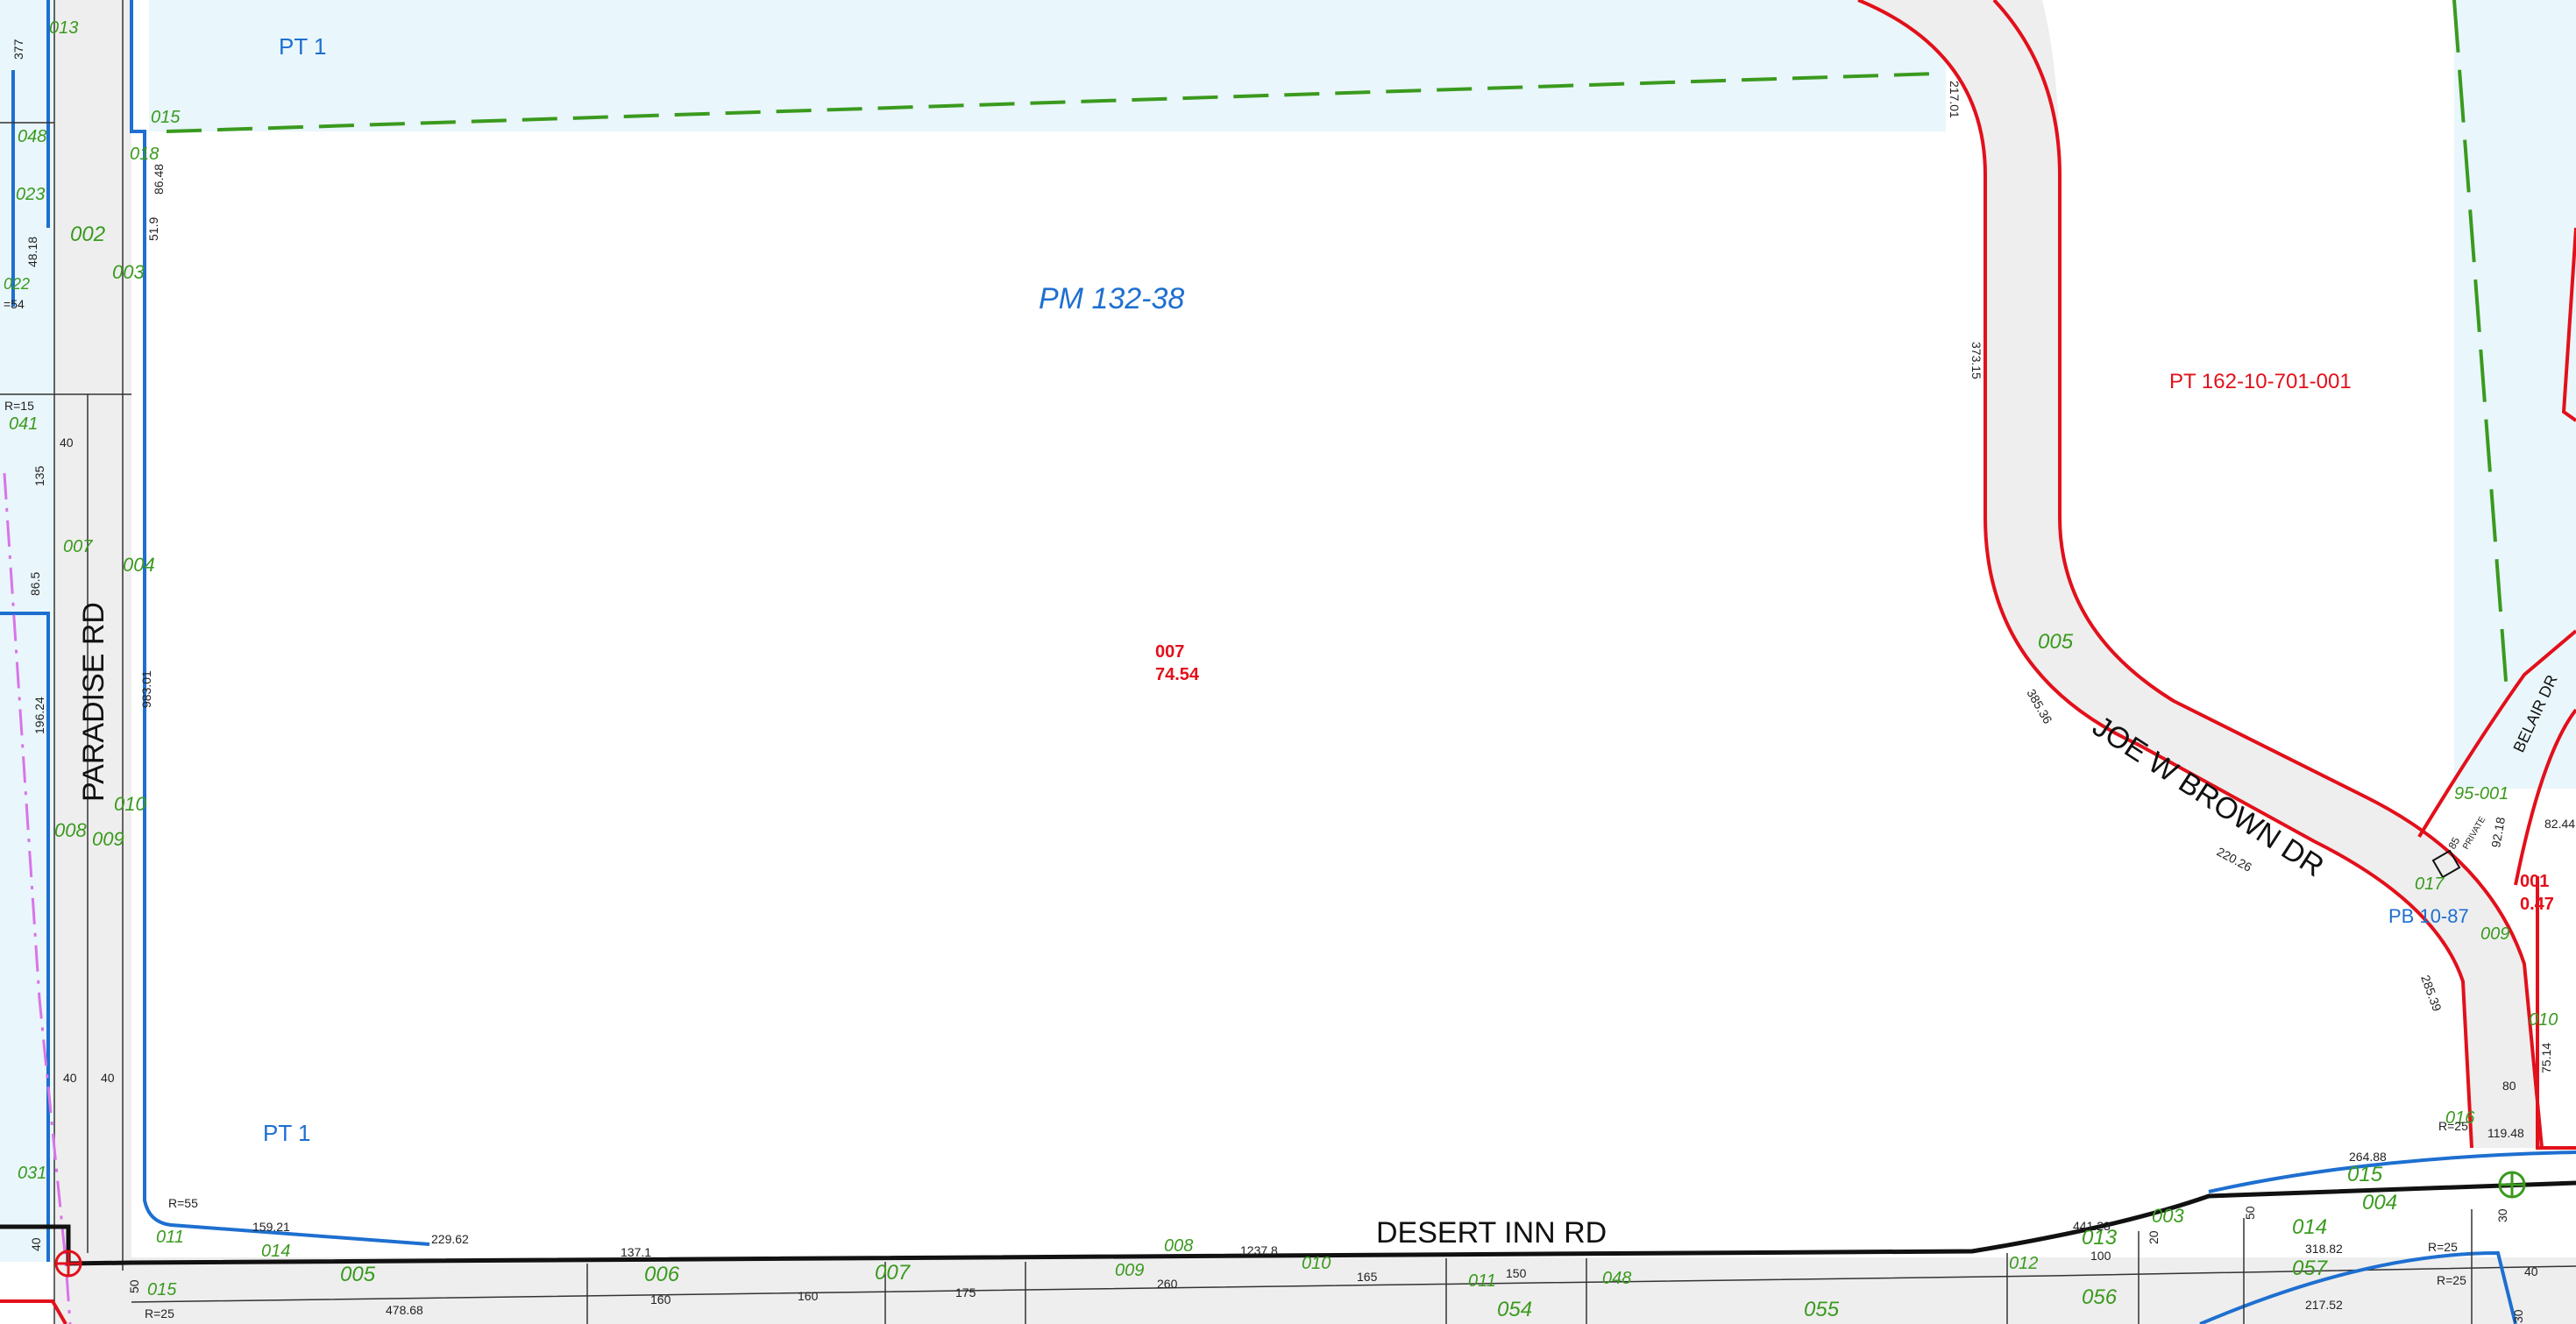 The image size is (2576, 1324). I want to click on parcel-048: 048, so click(1617, 1279).